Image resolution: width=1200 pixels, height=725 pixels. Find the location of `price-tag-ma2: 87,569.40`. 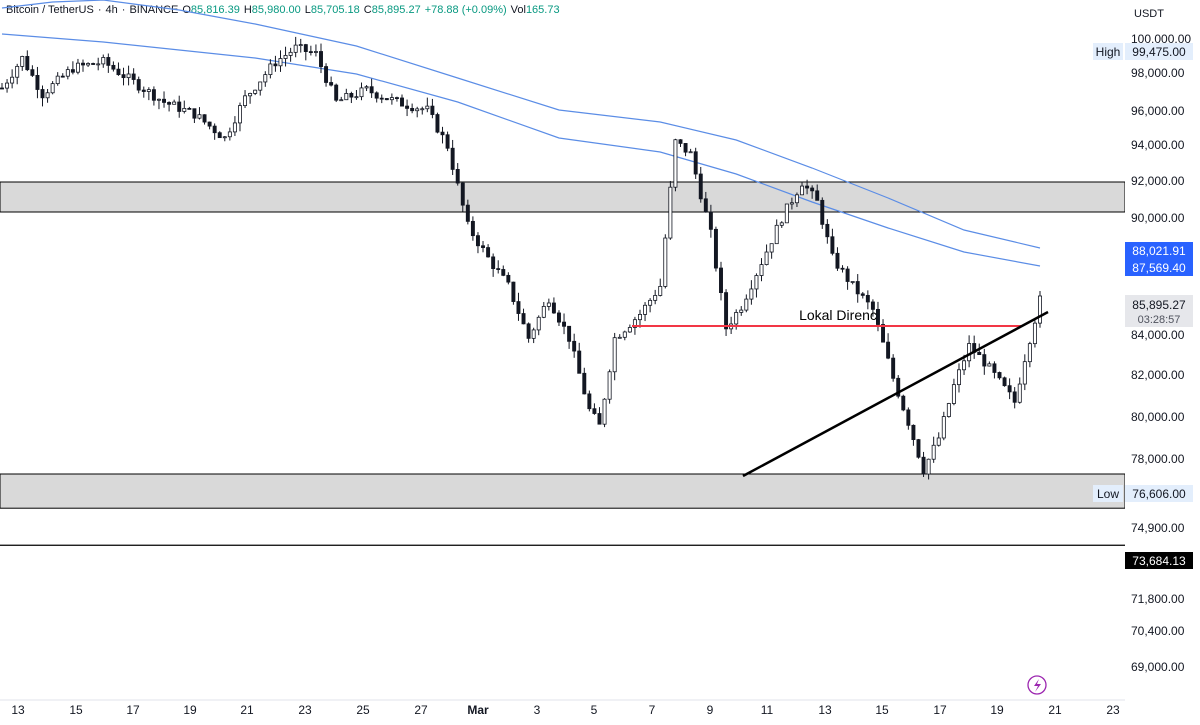

price-tag-ma2: 87,569.40 is located at coordinates (1159, 267).